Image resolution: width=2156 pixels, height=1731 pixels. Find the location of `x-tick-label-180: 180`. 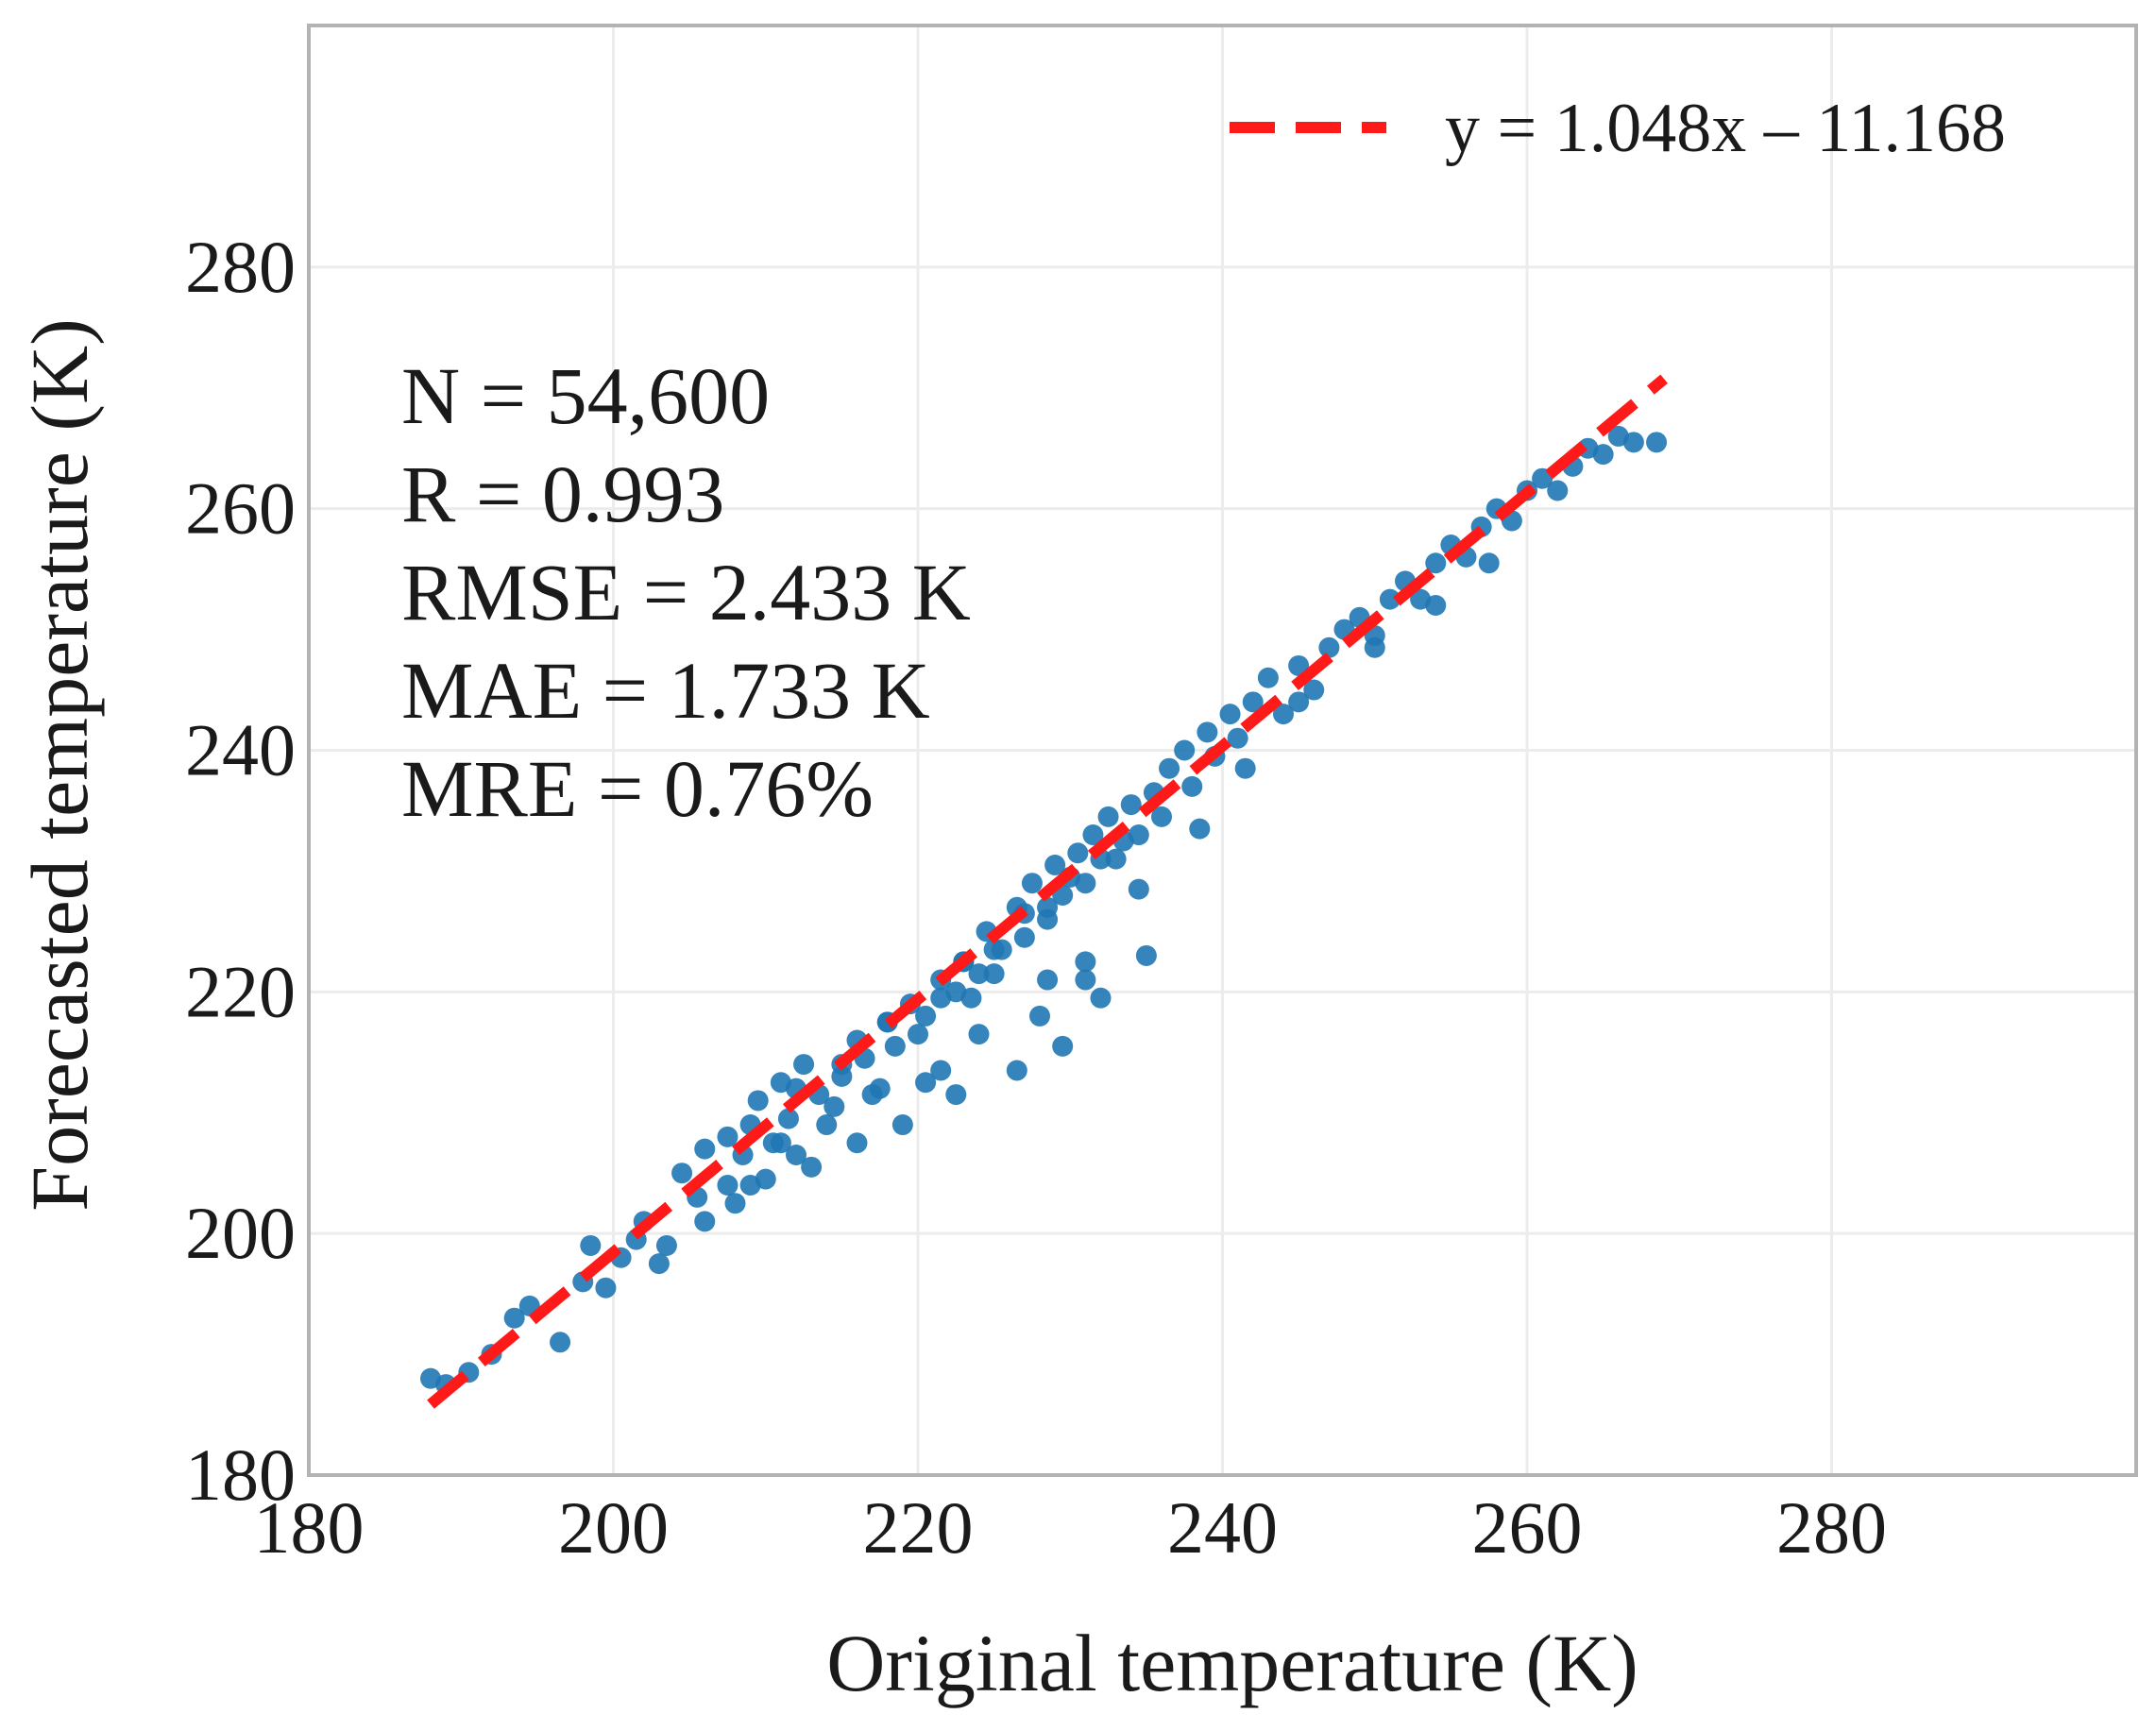

x-tick-label-180: 180 is located at coordinates (310, 1527).